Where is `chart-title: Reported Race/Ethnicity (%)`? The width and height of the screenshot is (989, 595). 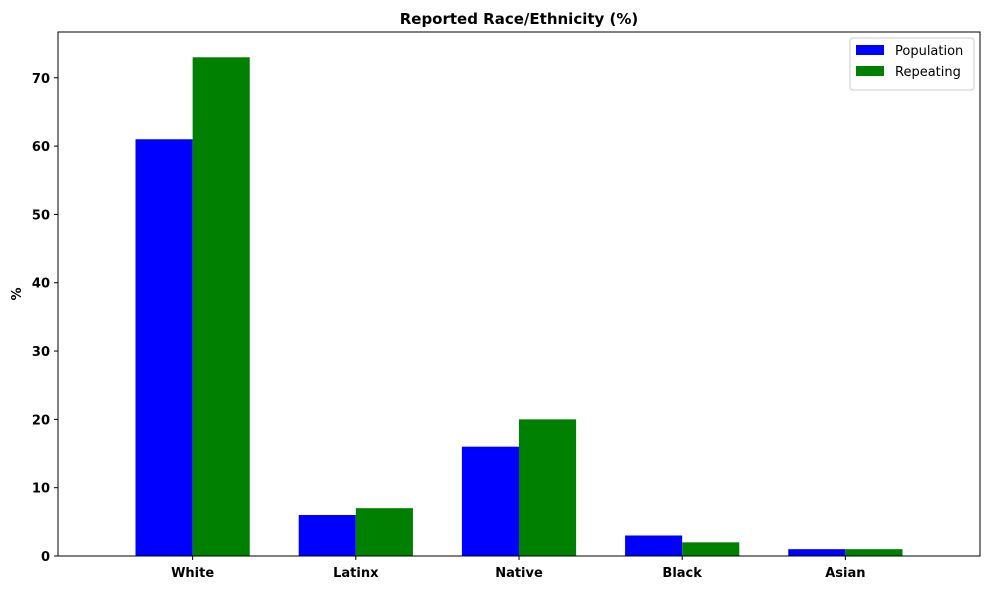 chart-title: Reported Race/Ethnicity (%) is located at coordinates (519, 19).